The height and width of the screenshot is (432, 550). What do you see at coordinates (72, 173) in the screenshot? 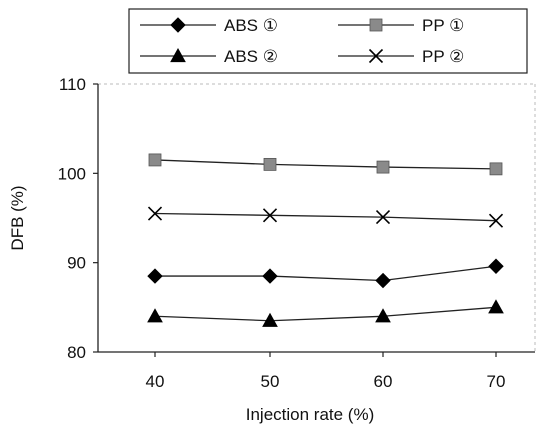
I see `y-tick-label: 100` at bounding box center [72, 173].